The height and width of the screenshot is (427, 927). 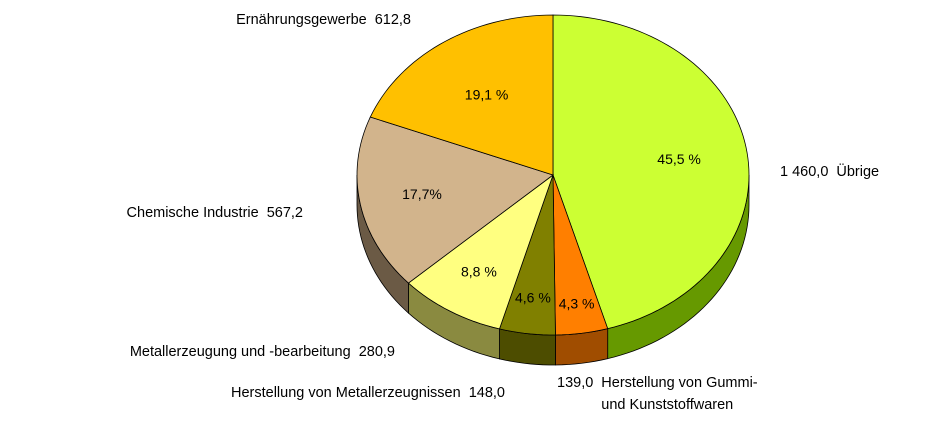 What do you see at coordinates (858, 172) in the screenshot?
I see `category-name: Übrige` at bounding box center [858, 172].